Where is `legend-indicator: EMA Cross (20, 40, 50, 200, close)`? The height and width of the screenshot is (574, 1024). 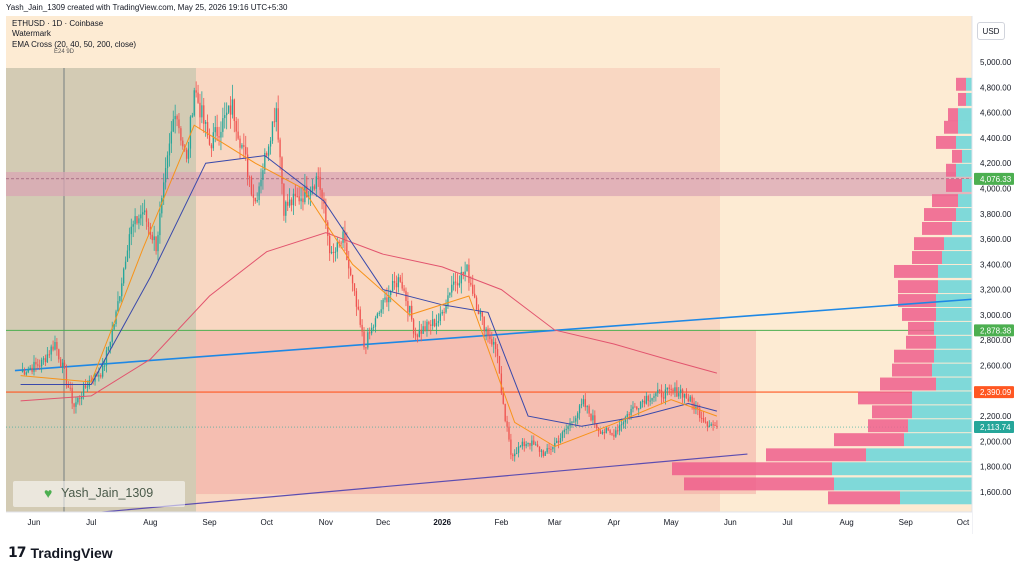
legend-indicator: EMA Cross (20, 40, 50, 200, close) is located at coordinates (74, 44).